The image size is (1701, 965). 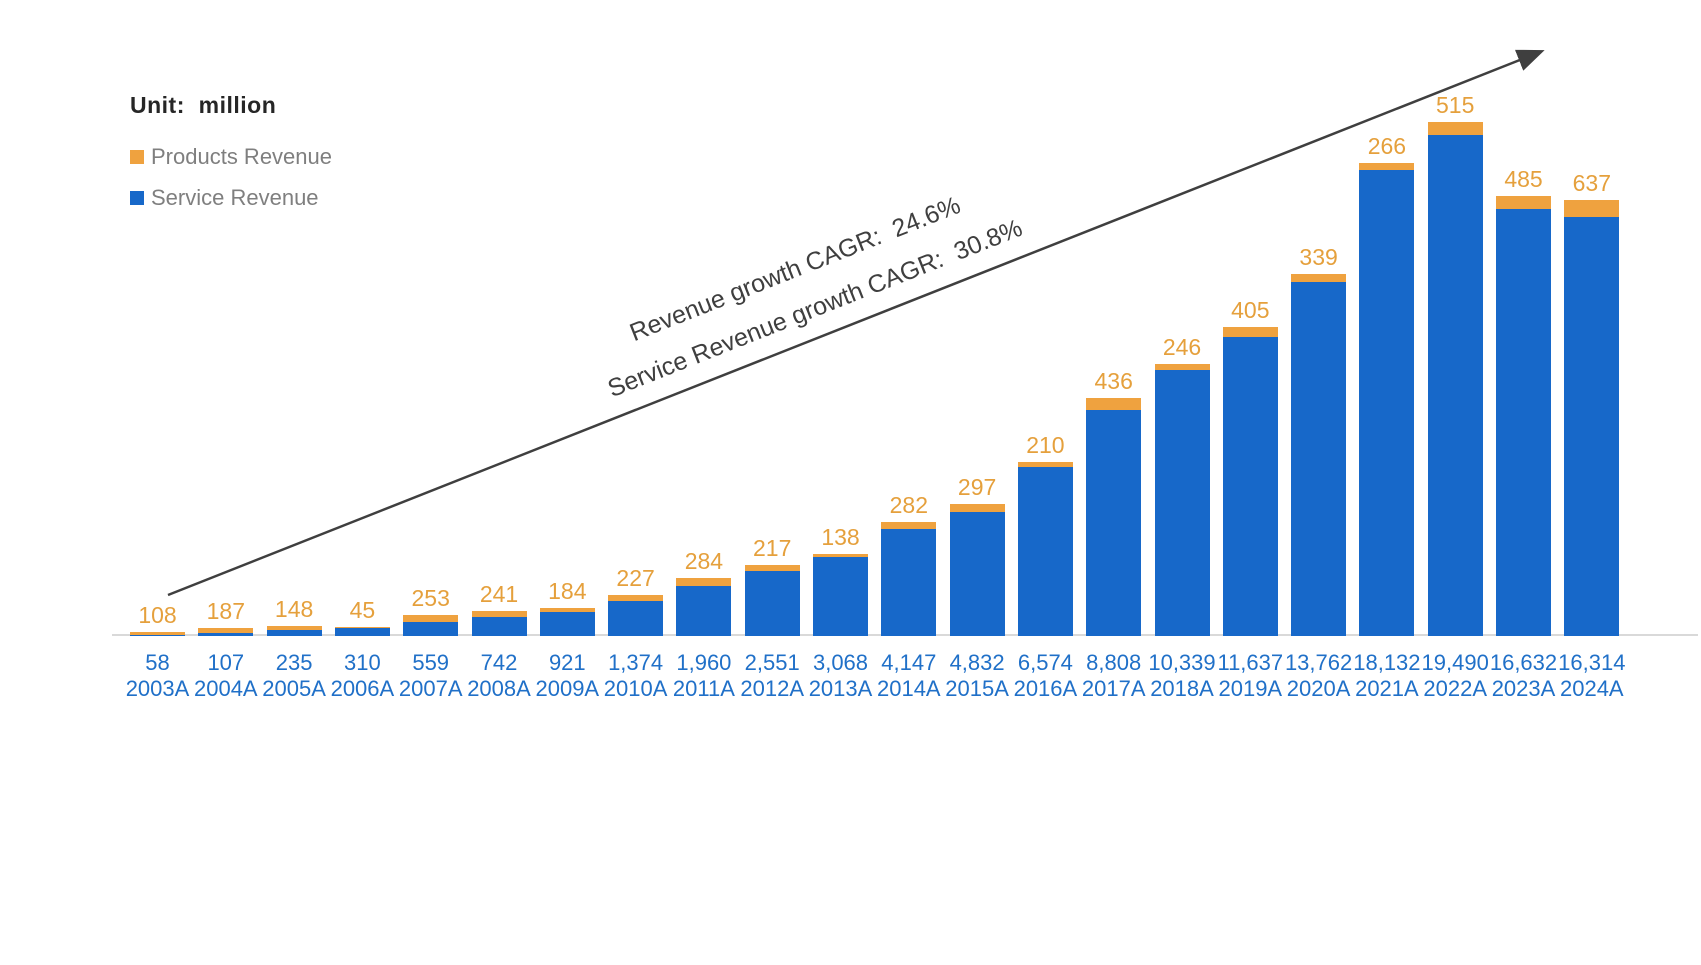 I want to click on products-segment-2003A, so click(x=157, y=633).